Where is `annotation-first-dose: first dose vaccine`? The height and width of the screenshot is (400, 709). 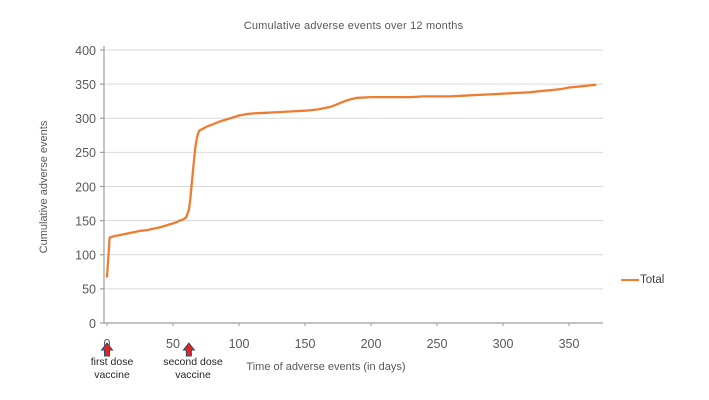
annotation-first-dose: first dose vaccine is located at coordinates (112, 368).